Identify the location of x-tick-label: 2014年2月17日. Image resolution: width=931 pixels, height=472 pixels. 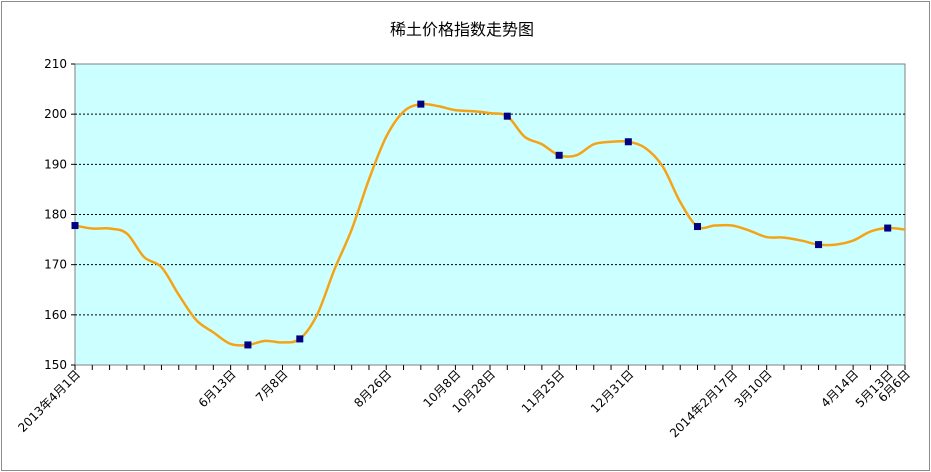
(703, 403).